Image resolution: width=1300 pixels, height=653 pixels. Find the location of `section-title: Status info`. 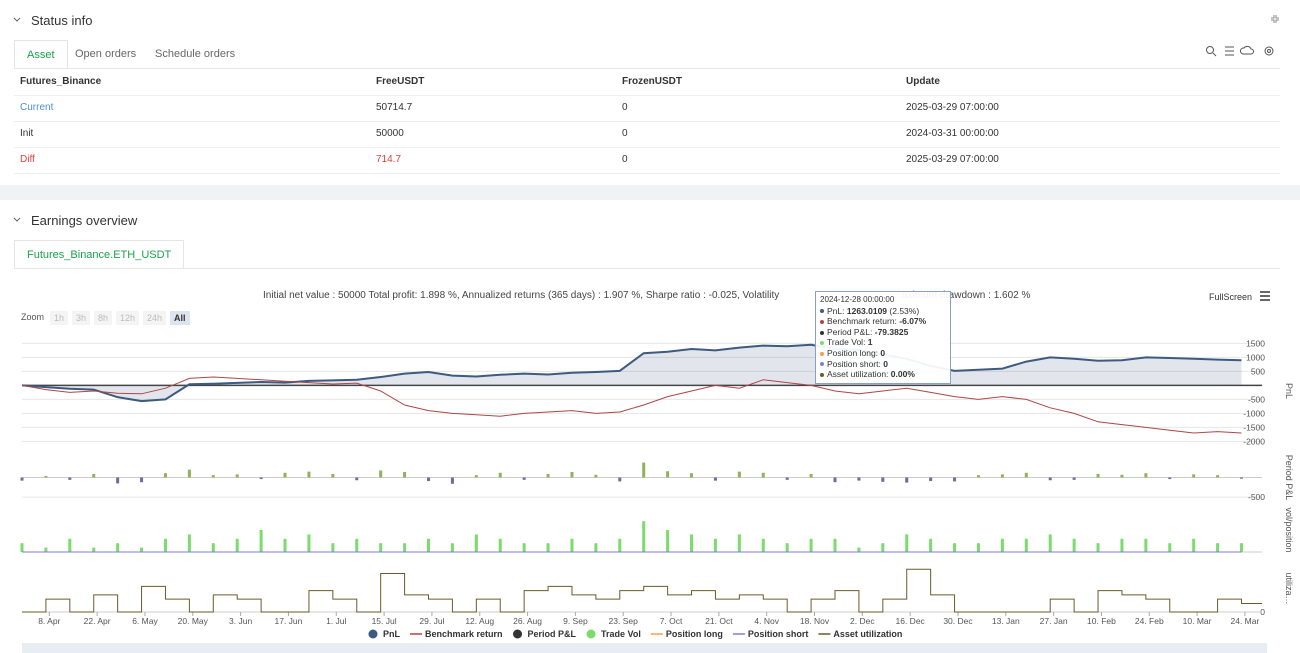

section-title: Status info is located at coordinates (62, 20).